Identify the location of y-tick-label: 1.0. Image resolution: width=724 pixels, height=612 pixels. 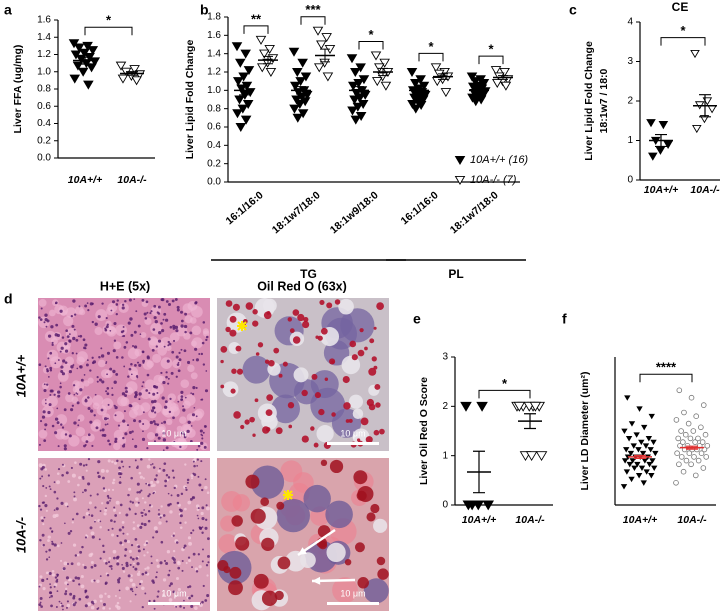
(214, 90).